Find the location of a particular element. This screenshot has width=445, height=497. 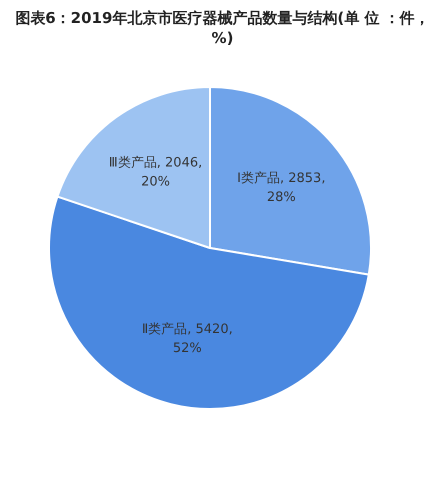

slice-label: Ⅲ类产品, 2046, 20% is located at coordinates (155, 173).